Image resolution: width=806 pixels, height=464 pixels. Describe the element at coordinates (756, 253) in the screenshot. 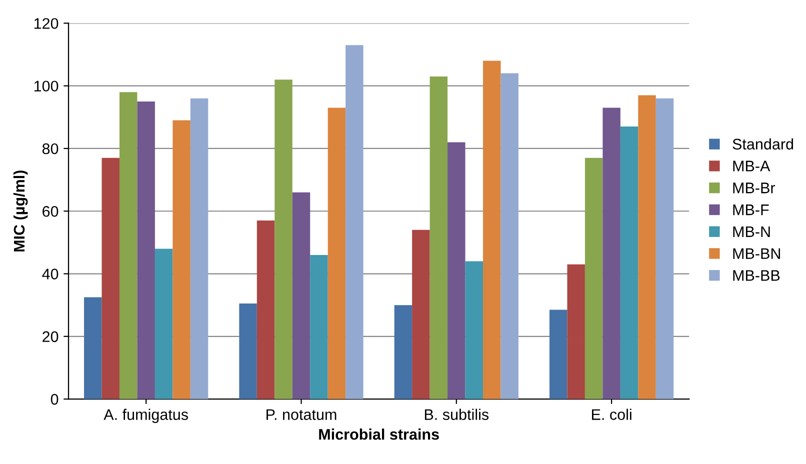

I see `legend-label: MB-BN` at that location.